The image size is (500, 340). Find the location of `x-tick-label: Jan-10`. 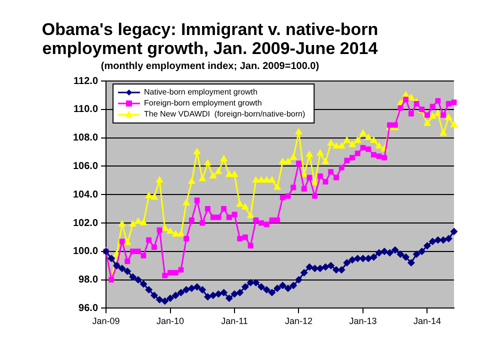

x-tick-label: Jan-10 is located at coordinates (170, 321).